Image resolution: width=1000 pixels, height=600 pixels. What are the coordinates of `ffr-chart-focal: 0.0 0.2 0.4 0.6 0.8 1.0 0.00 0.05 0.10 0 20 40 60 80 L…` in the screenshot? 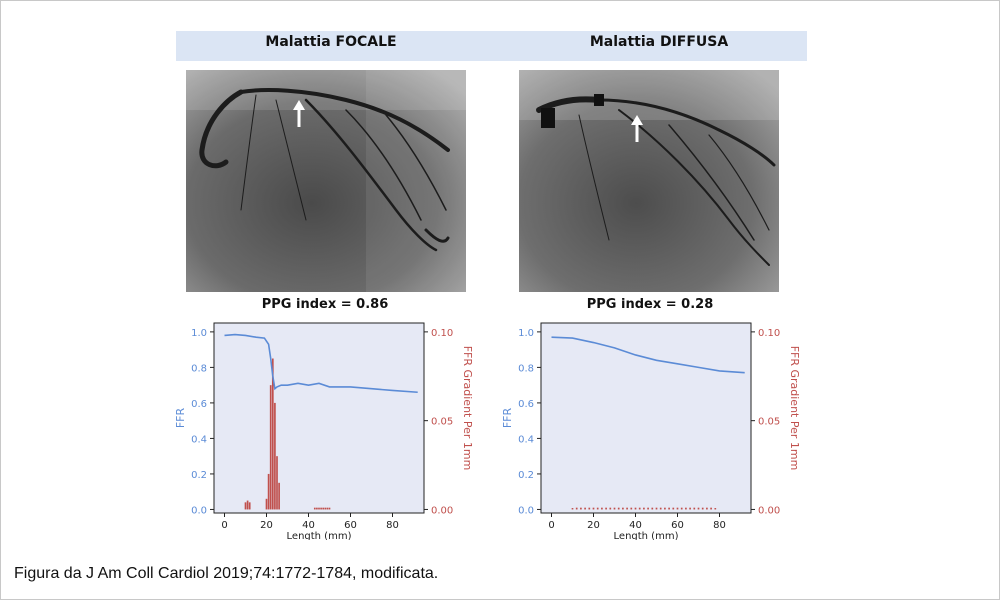 It's located at (324, 431).